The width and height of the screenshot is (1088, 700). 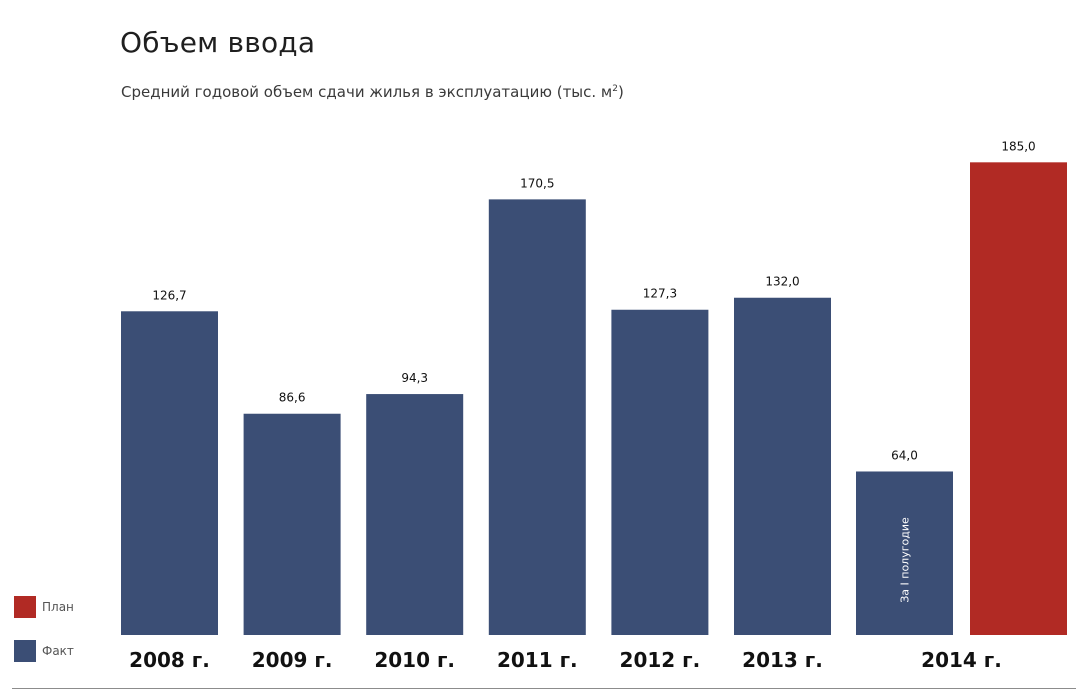 What do you see at coordinates (25, 651) in the screenshot?
I see `legend-swatch-fact` at bounding box center [25, 651].